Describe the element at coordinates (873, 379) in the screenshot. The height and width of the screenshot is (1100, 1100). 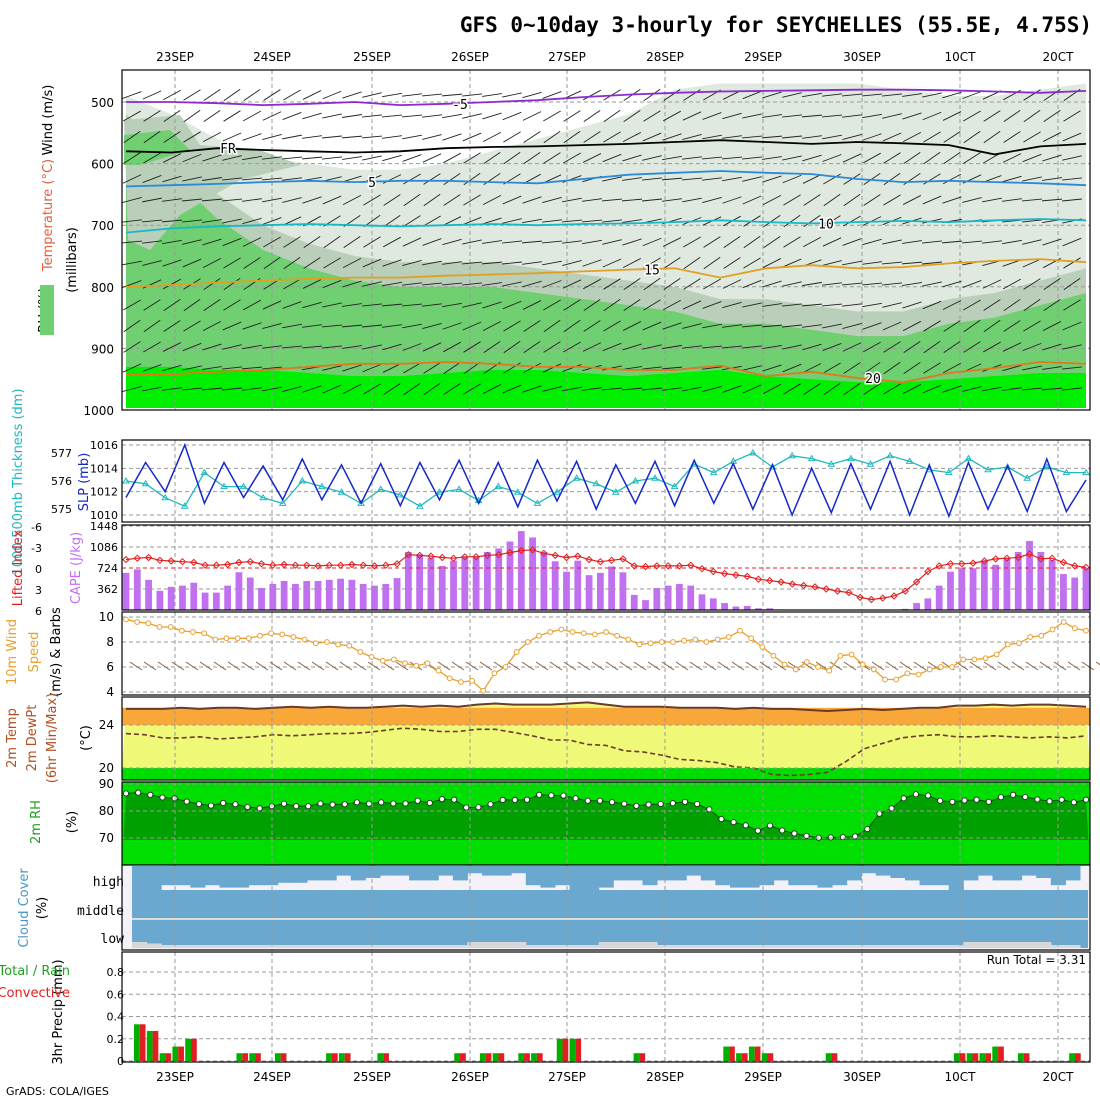
I see `isotherm-label: 20` at that location.